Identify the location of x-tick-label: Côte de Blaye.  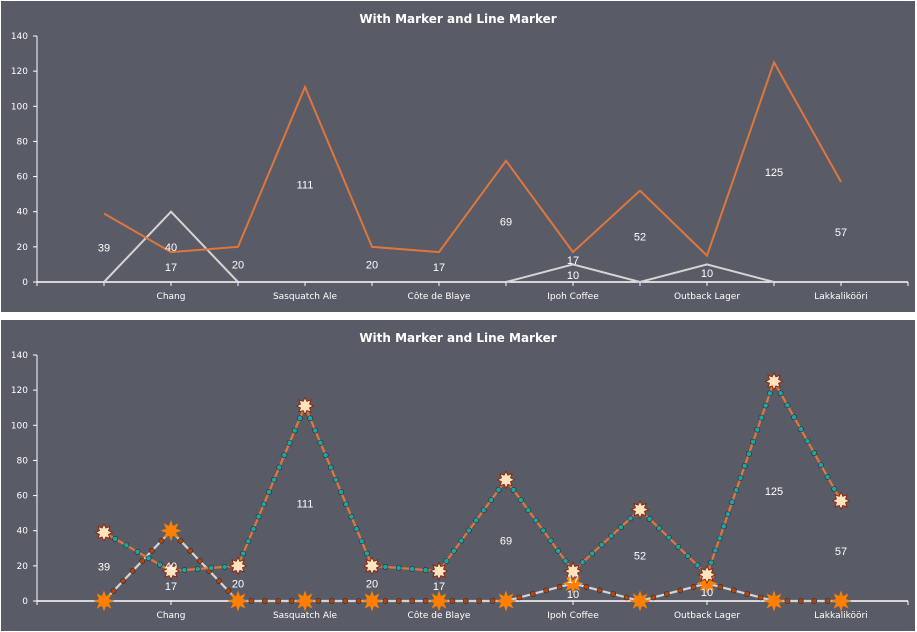
(439, 615).